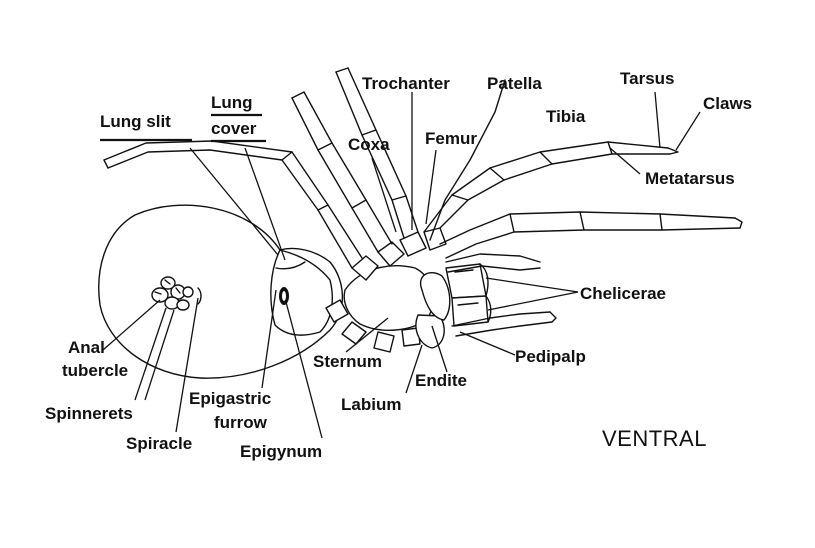 The image size is (815, 548). Describe the element at coordinates (86, 347) in the screenshot. I see `label-anal-tubercle-line1: Anal` at that location.